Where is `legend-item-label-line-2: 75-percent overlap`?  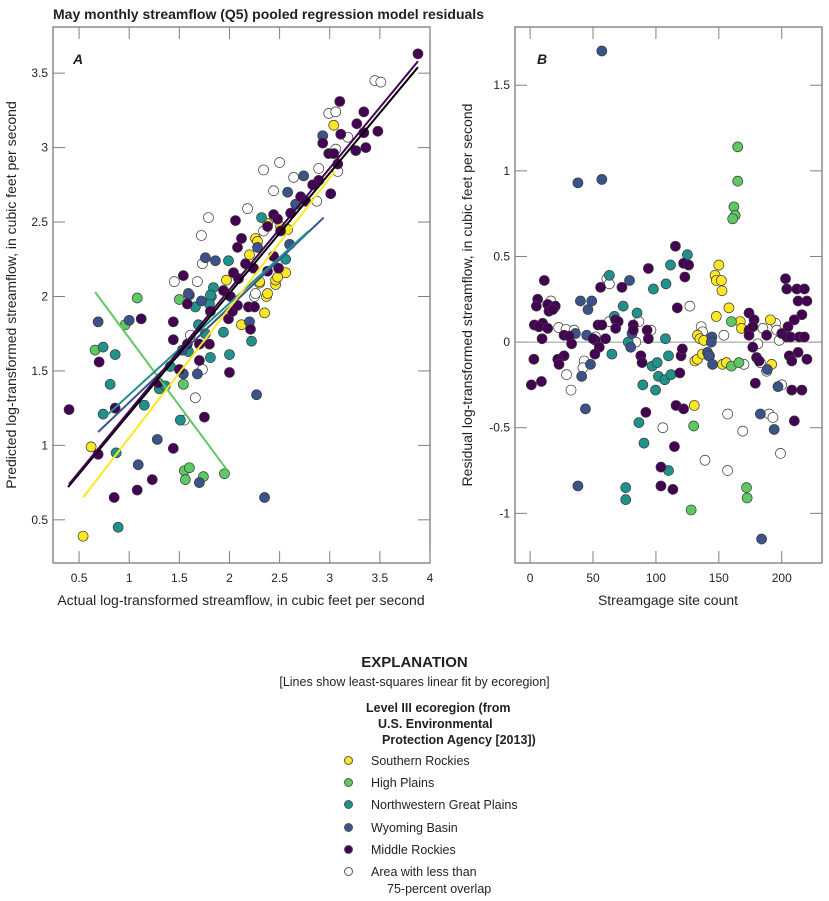
legend-item-label-line-2: 75-percent overlap is located at coordinates (439, 889).